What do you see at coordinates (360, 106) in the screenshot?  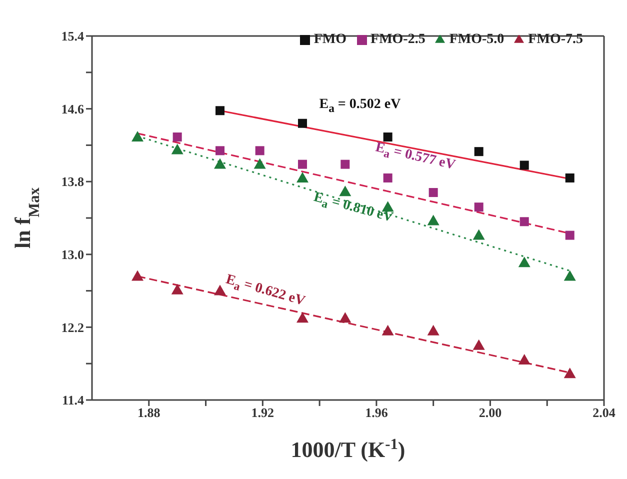 I see `annotation: E$_{a}$ = 0.502 eV` at bounding box center [360, 106].